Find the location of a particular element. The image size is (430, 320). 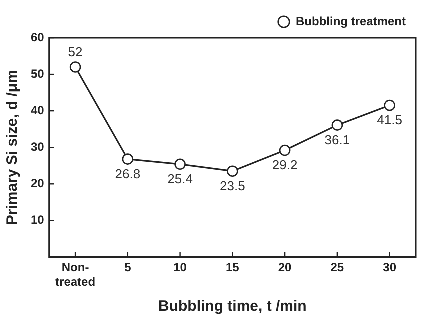

x-axis-title: Bubbling time, t /min is located at coordinates (232, 307).